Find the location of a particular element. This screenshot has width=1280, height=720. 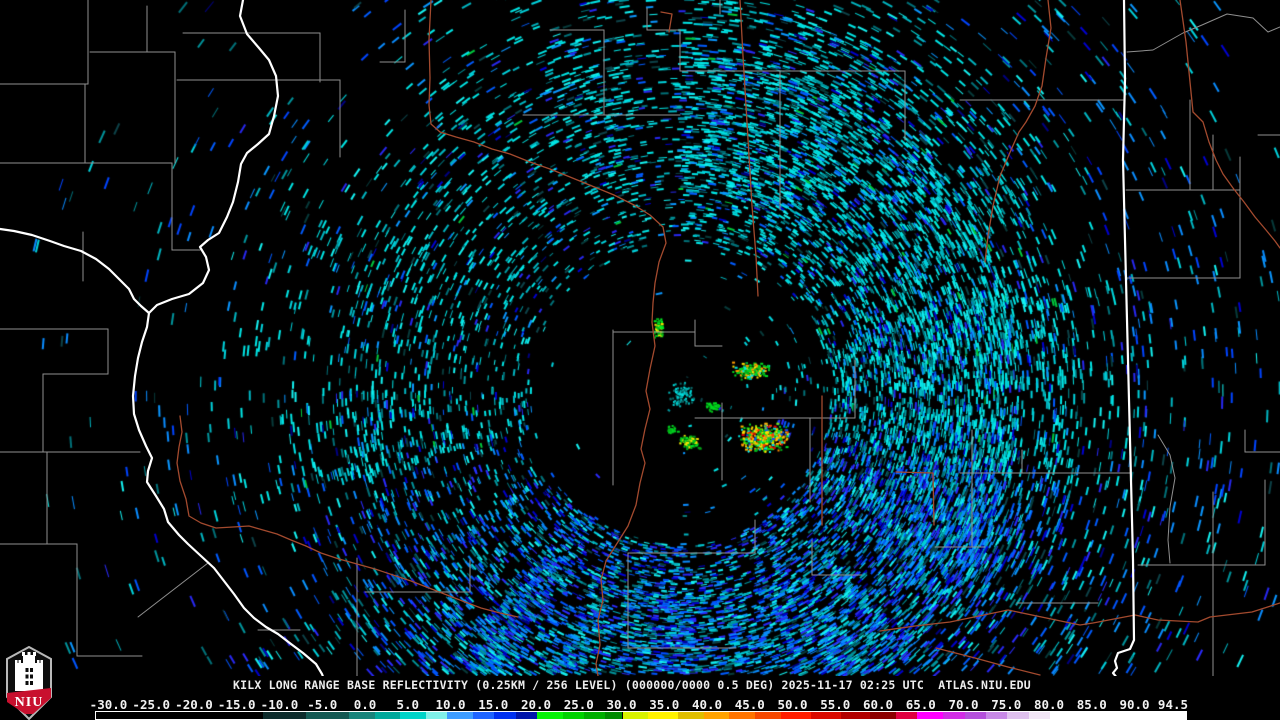

colorbar-label: 60.0 is located at coordinates (878, 704).